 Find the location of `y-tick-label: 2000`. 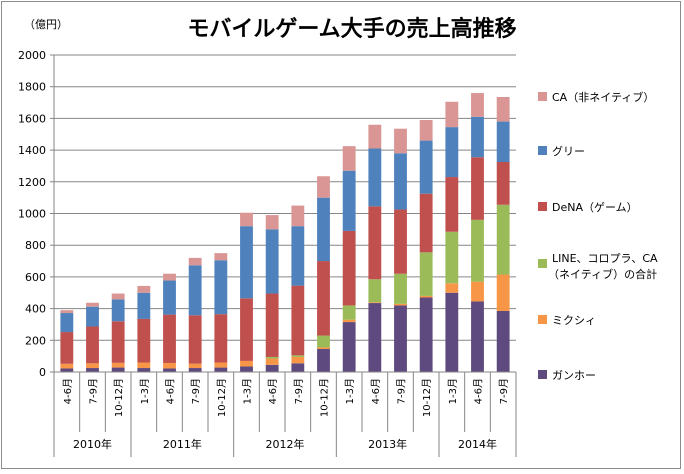

y-tick-label: 2000 is located at coordinates (32, 55).